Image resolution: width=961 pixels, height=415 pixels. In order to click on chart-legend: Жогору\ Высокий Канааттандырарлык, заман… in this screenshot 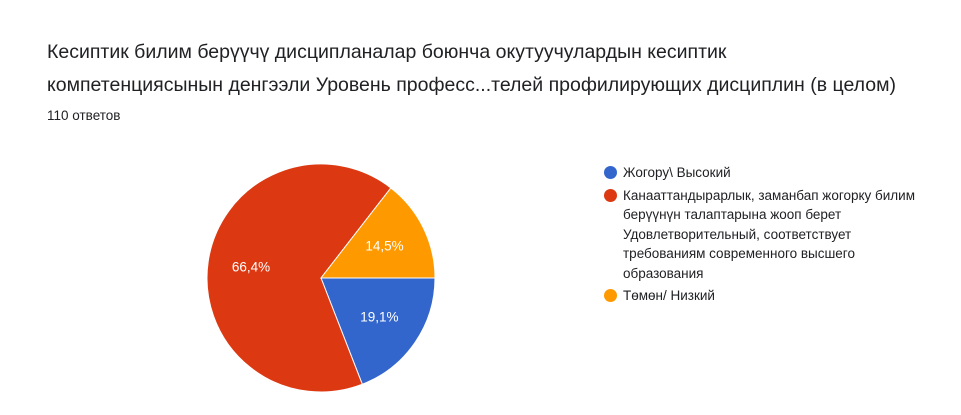, I will do `click(769, 236)`.